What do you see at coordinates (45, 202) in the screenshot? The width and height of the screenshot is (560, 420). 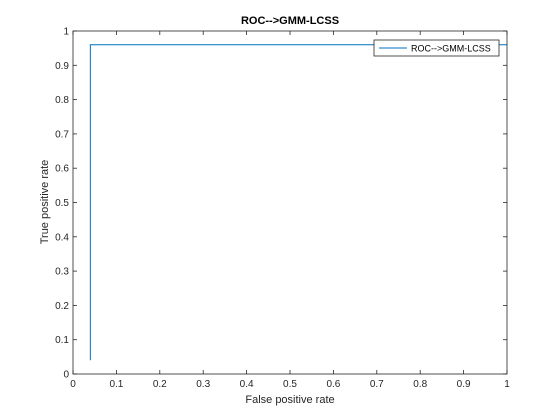 I see `y-axis-label: True positive rate` at bounding box center [45, 202].